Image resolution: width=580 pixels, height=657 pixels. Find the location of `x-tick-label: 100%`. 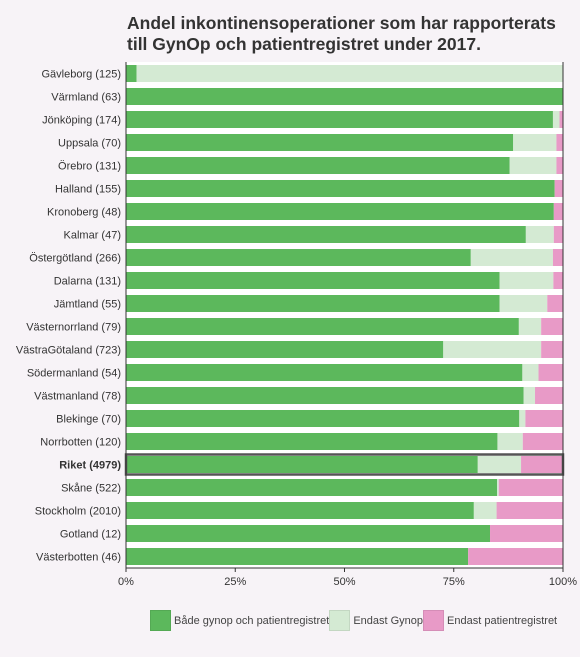

x-tick-label: 100% is located at coordinates (563, 582).